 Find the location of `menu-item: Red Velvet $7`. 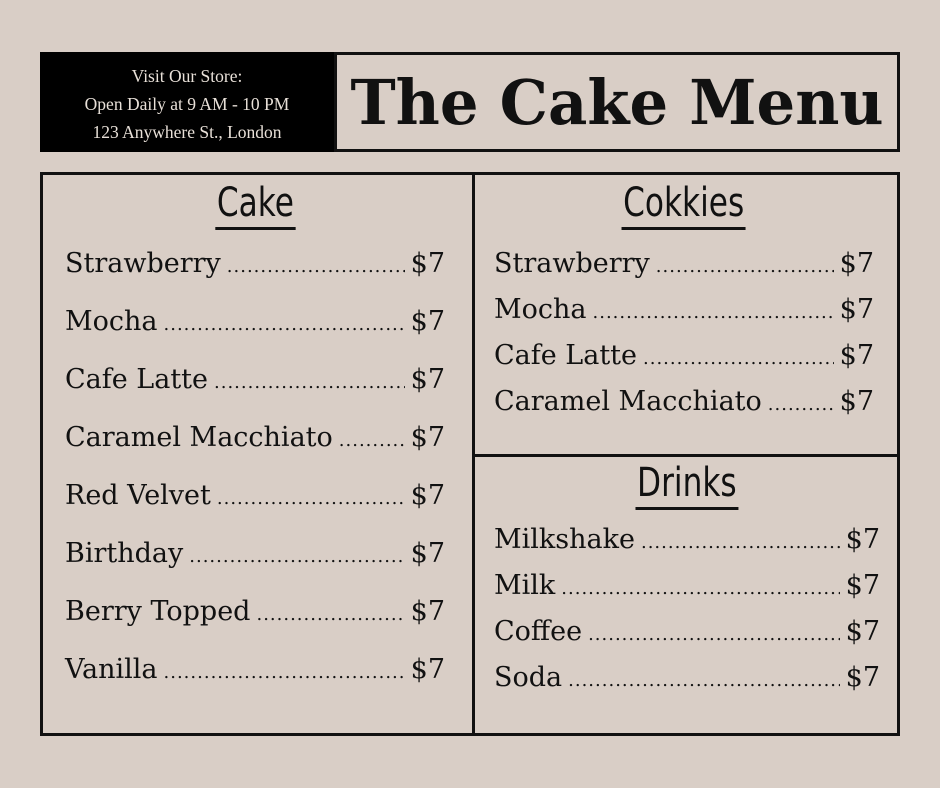

menu-item: Red Velvet $7 is located at coordinates (255, 509).